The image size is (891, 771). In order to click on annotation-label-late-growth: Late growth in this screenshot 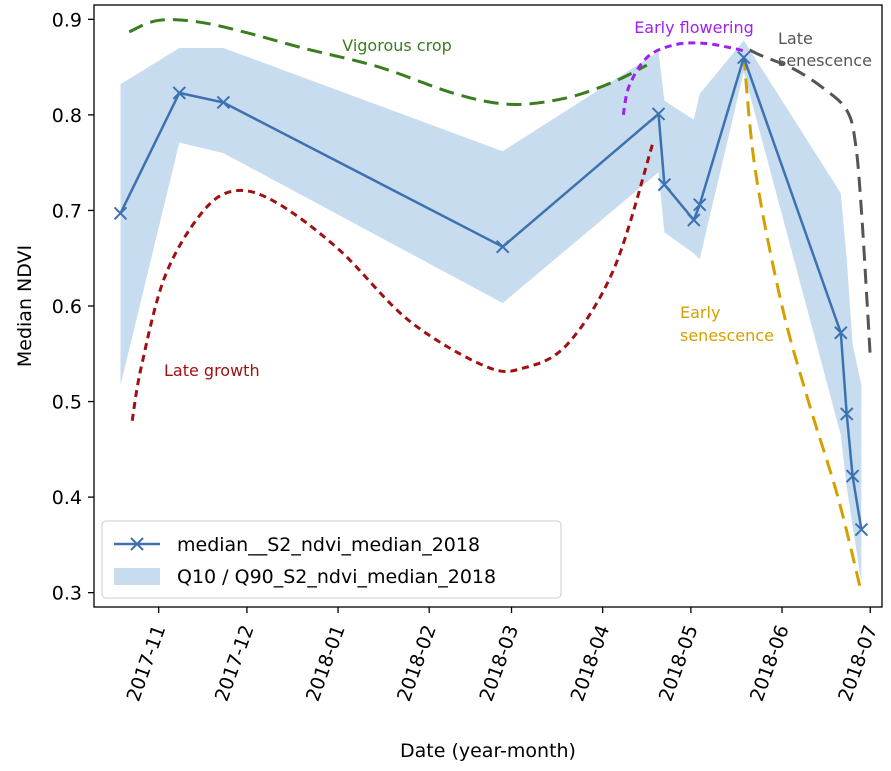, I will do `click(212, 370)`.